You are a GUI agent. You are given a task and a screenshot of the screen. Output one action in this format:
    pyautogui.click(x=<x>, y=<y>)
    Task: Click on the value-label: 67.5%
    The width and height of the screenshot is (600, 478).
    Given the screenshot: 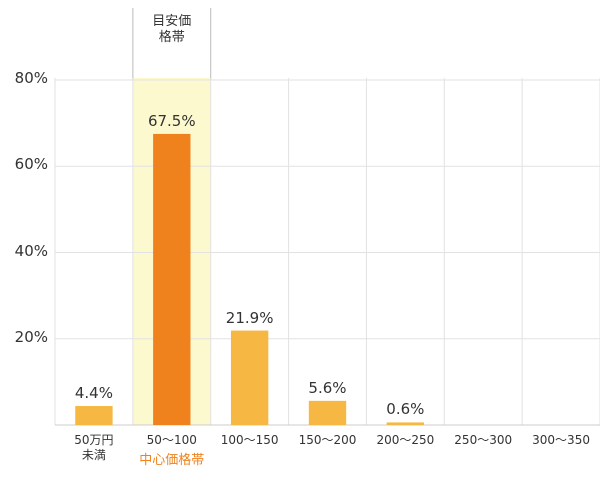 What is the action you would take?
    pyautogui.click(x=171, y=120)
    